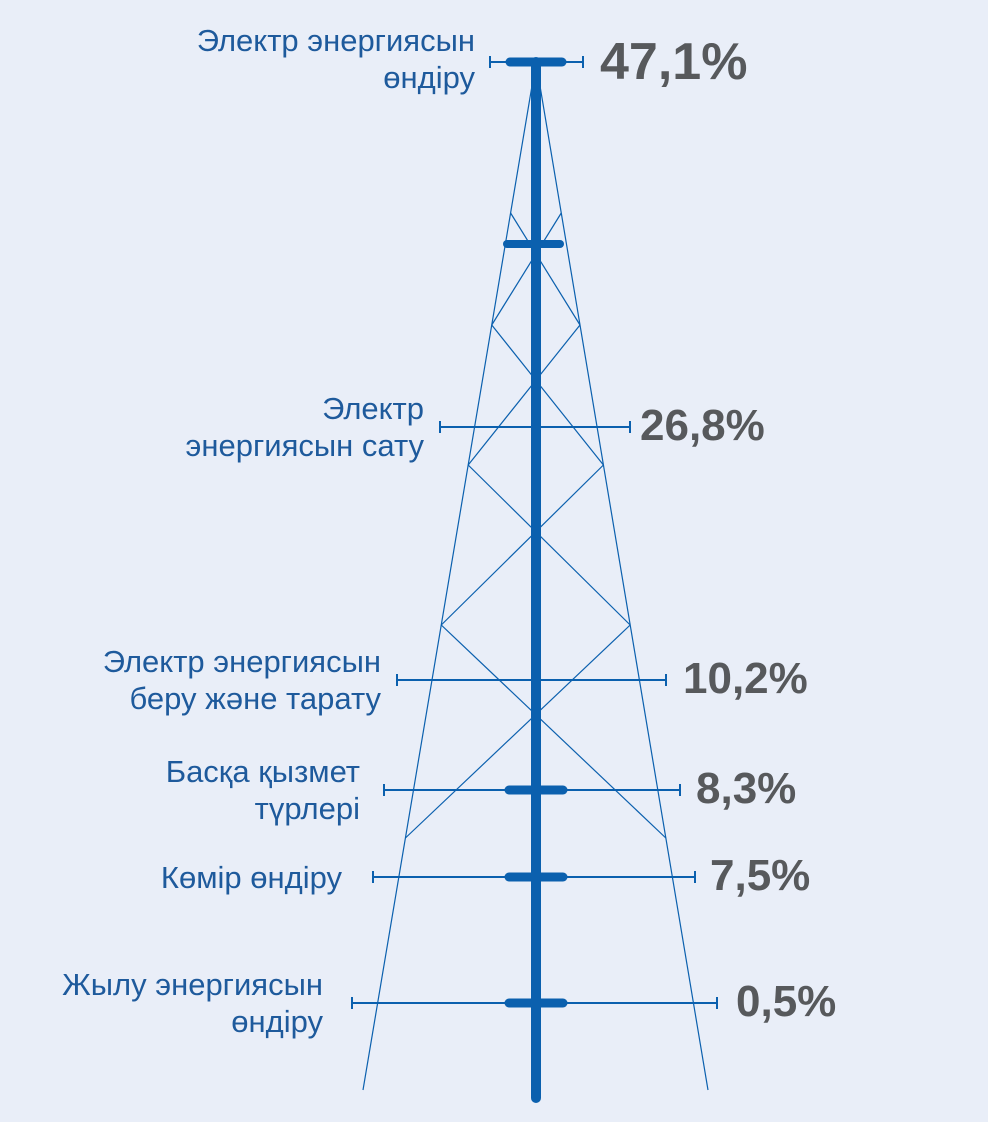 The width and height of the screenshot is (988, 1122). I want to click on value-label: 0,5%, so click(786, 1002).